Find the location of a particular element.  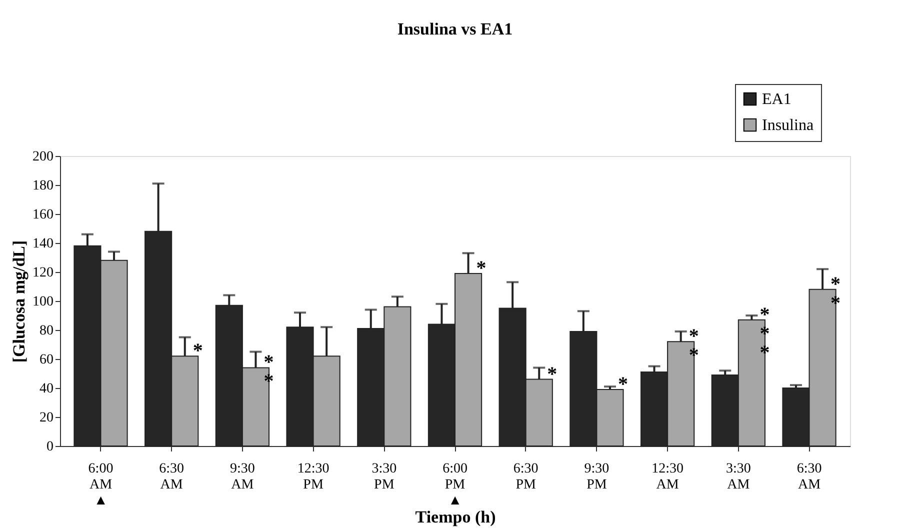

y-tick-label: 200 is located at coordinates (43, 157).